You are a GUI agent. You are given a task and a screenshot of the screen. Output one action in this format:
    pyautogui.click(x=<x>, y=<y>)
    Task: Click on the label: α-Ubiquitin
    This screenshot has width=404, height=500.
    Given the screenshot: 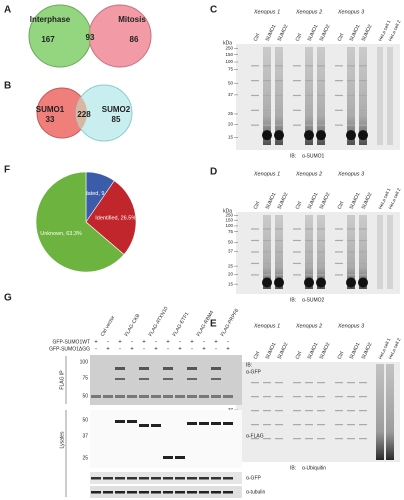 What is the action you would take?
    pyautogui.click(x=314, y=468)
    